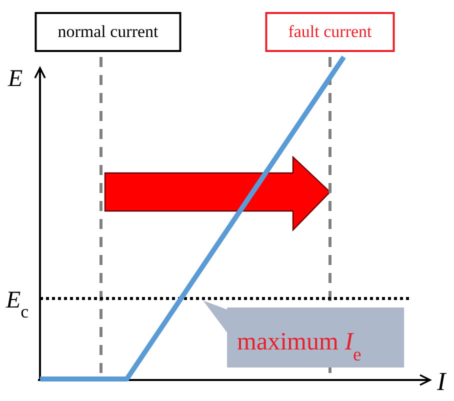 The height and width of the screenshot is (401, 454). Describe the element at coordinates (299, 346) in the screenshot. I see `annotation: maximum I$_{e}$` at that location.